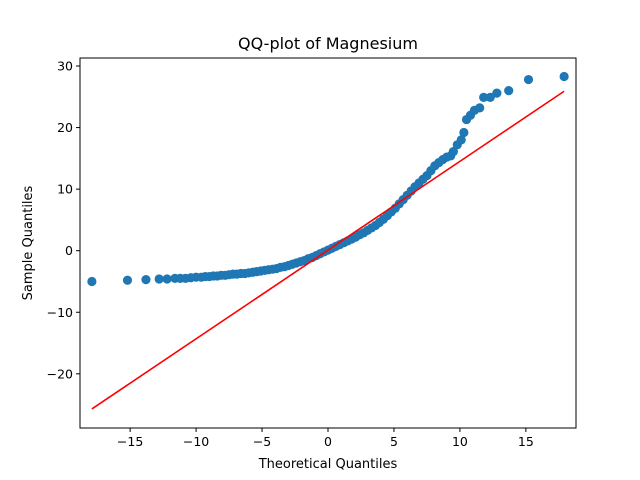  I want to click on y-tick-label: 20, so click(65, 127).